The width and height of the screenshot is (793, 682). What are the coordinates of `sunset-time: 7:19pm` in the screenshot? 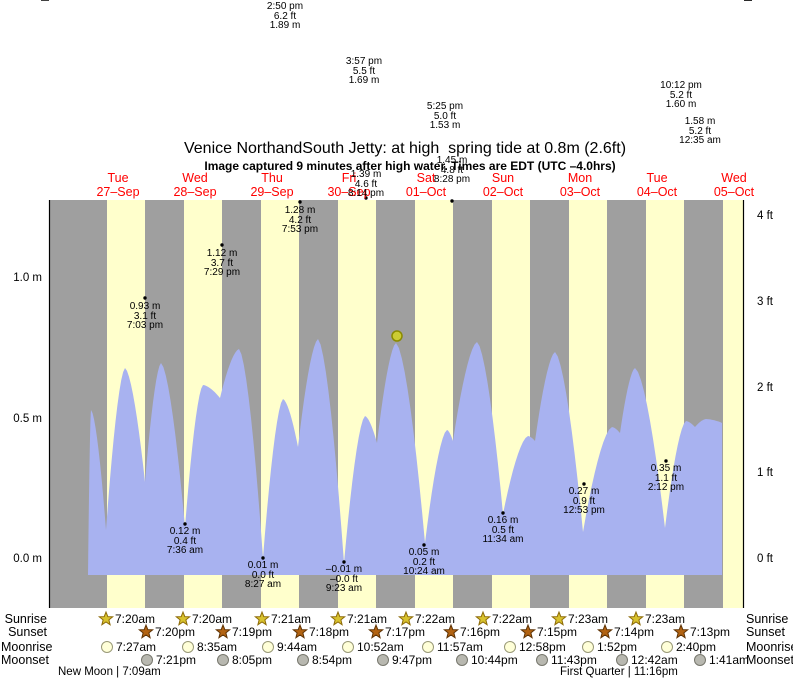 It's located at (252, 632).